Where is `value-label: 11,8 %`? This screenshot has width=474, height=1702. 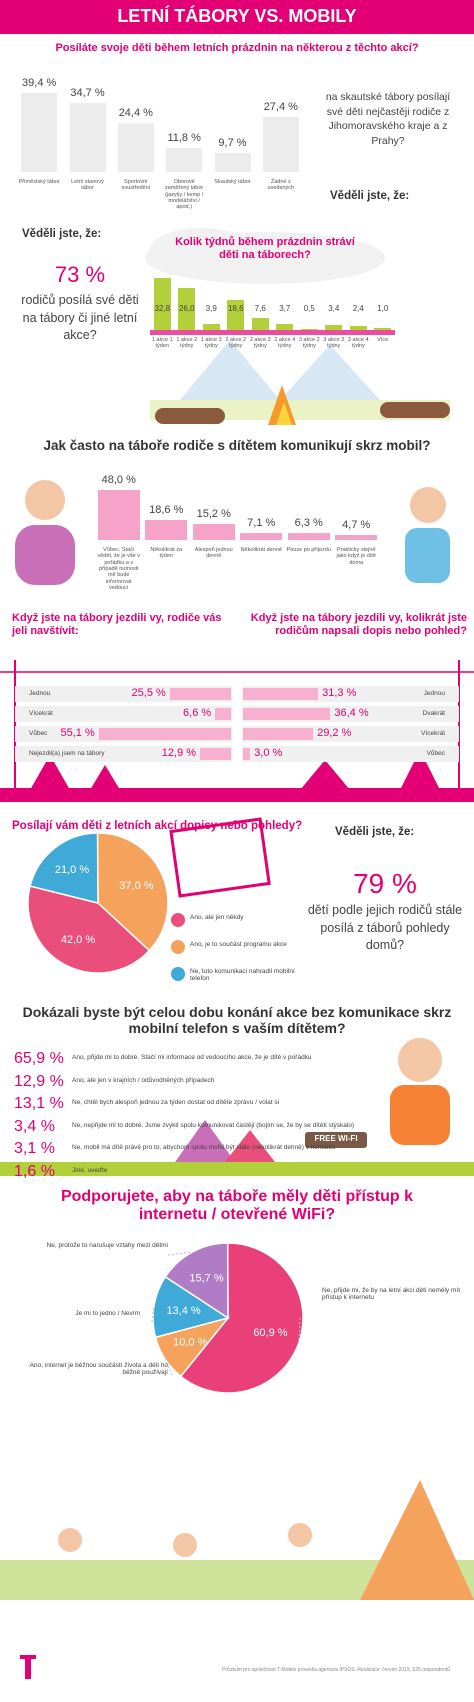 value-label: 11,8 % is located at coordinates (184, 138).